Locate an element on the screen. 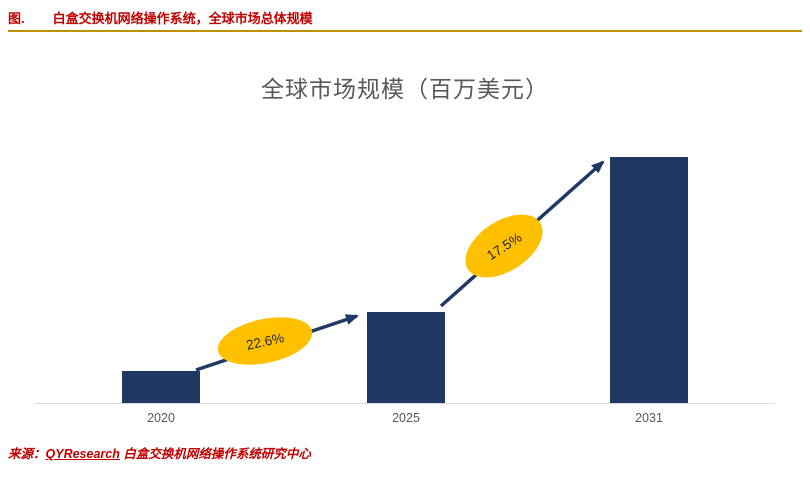  x-tick-2020: 2020 is located at coordinates (161, 418).